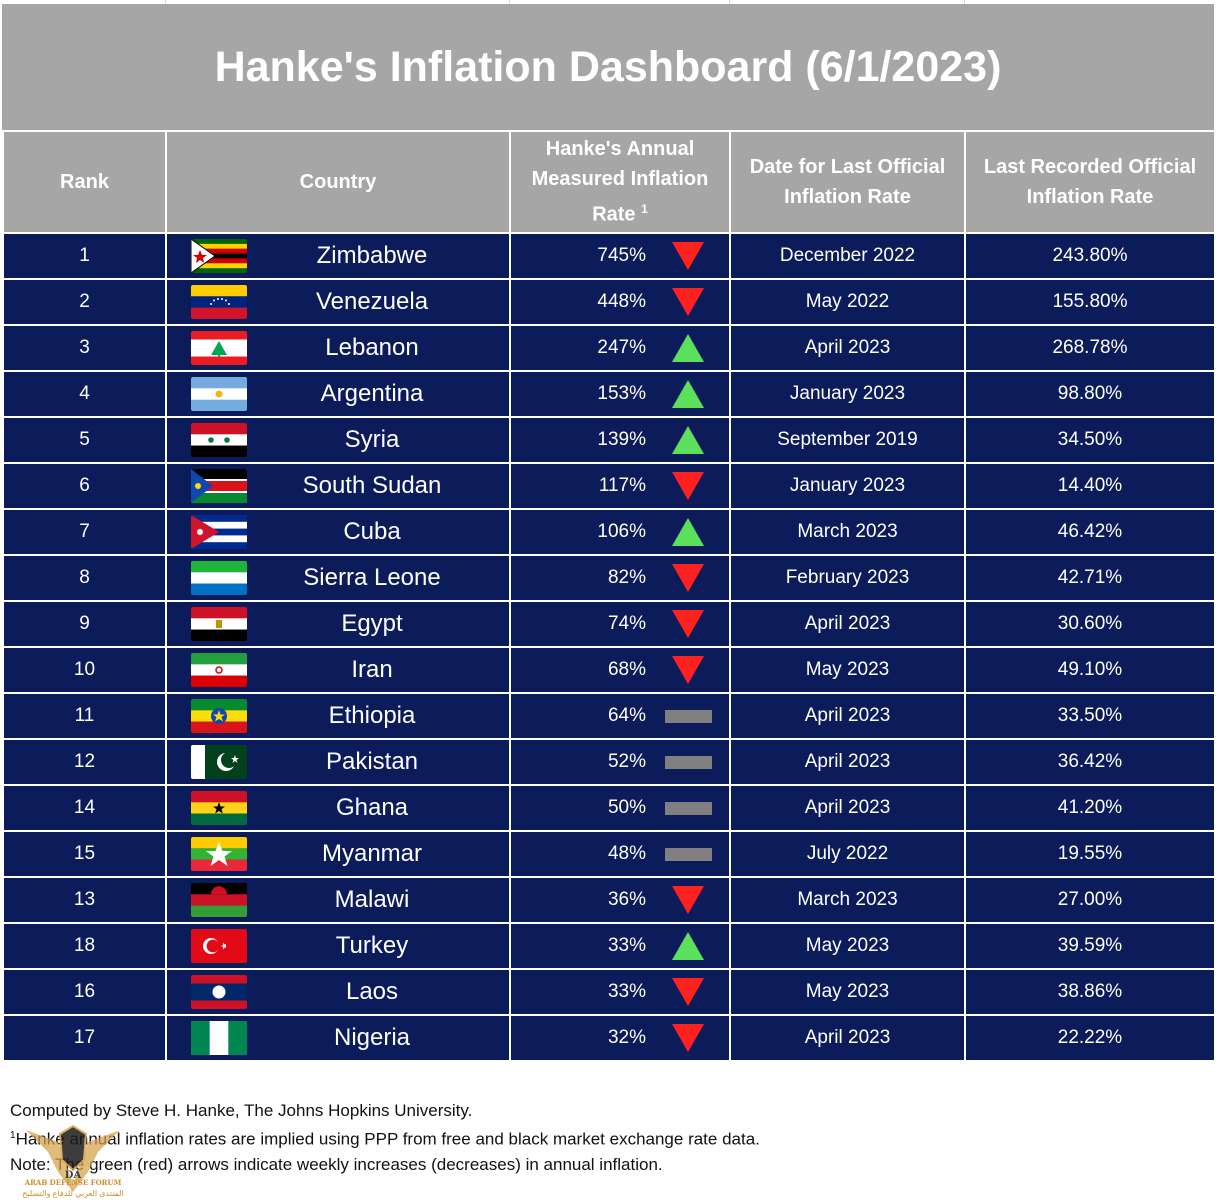 The image size is (1218, 1204). Describe the element at coordinates (84, 394) in the screenshot. I see `rank-cell: 4` at that location.